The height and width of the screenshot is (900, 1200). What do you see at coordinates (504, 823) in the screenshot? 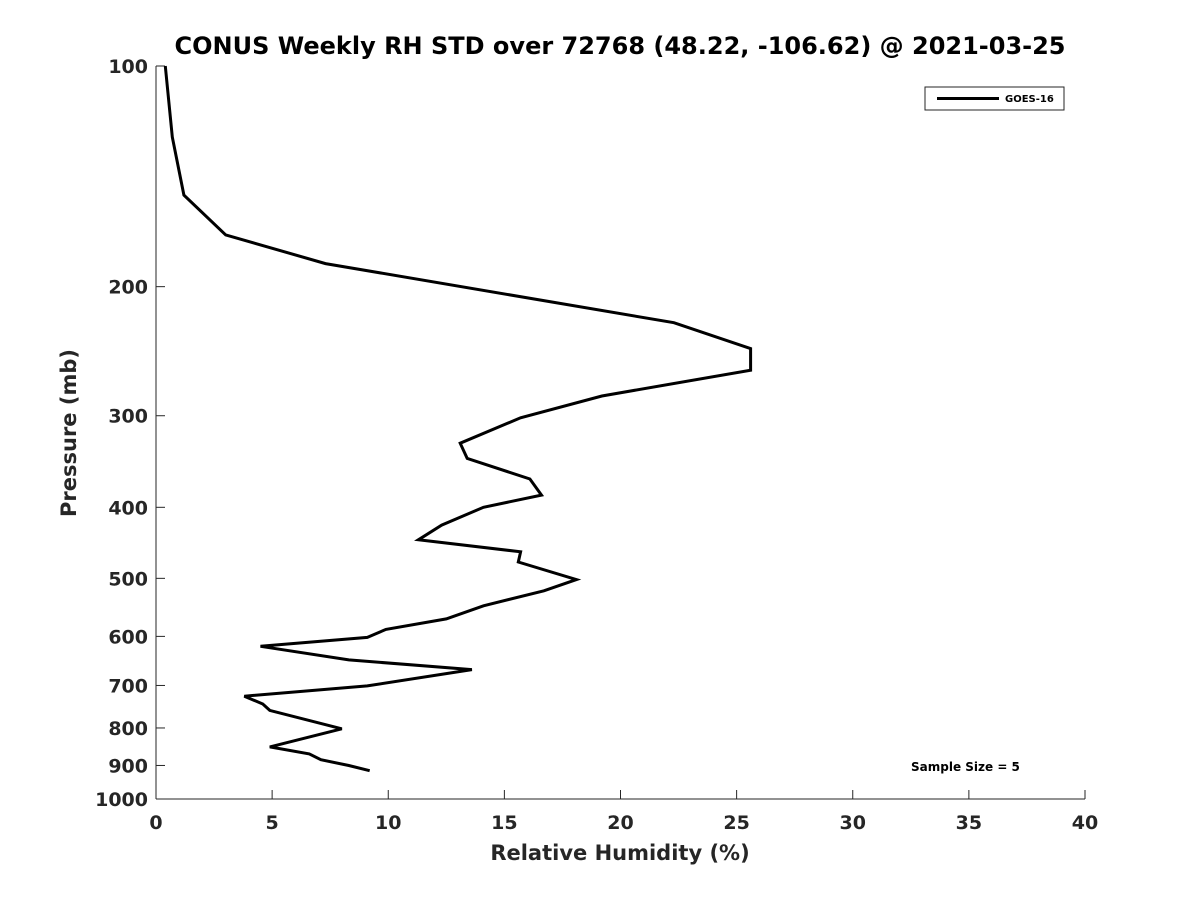
I see `x-tick-label: 15` at bounding box center [504, 823].